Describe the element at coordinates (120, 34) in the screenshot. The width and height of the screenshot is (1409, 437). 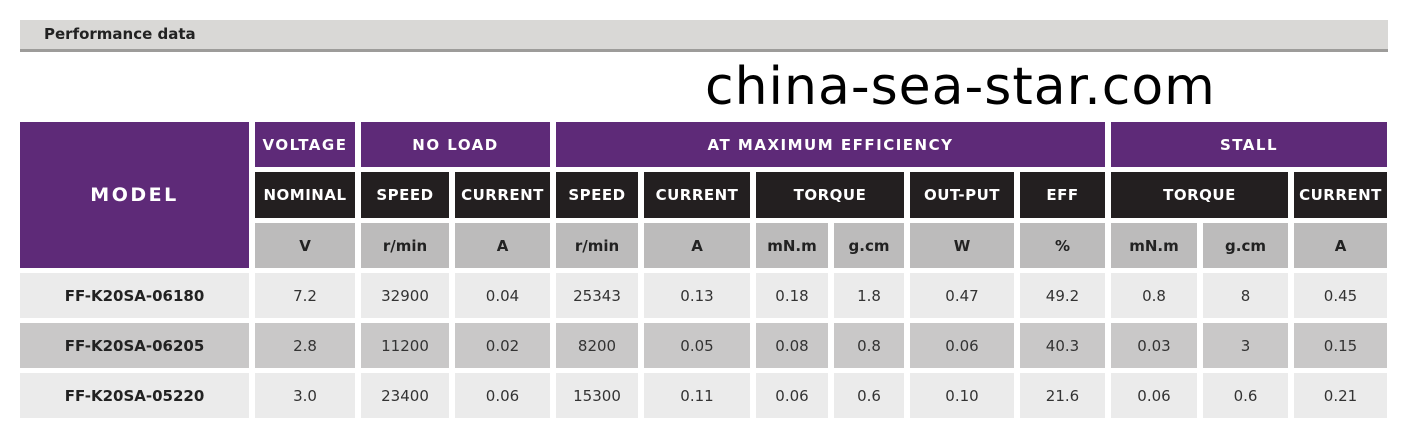
I see `section-title: Performance data` at that location.